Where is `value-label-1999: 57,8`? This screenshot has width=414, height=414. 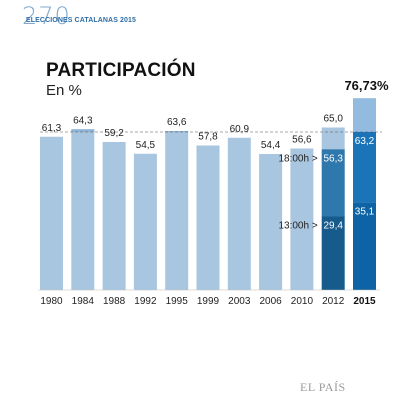
value-label-1999: 57,8 is located at coordinates (208, 137).